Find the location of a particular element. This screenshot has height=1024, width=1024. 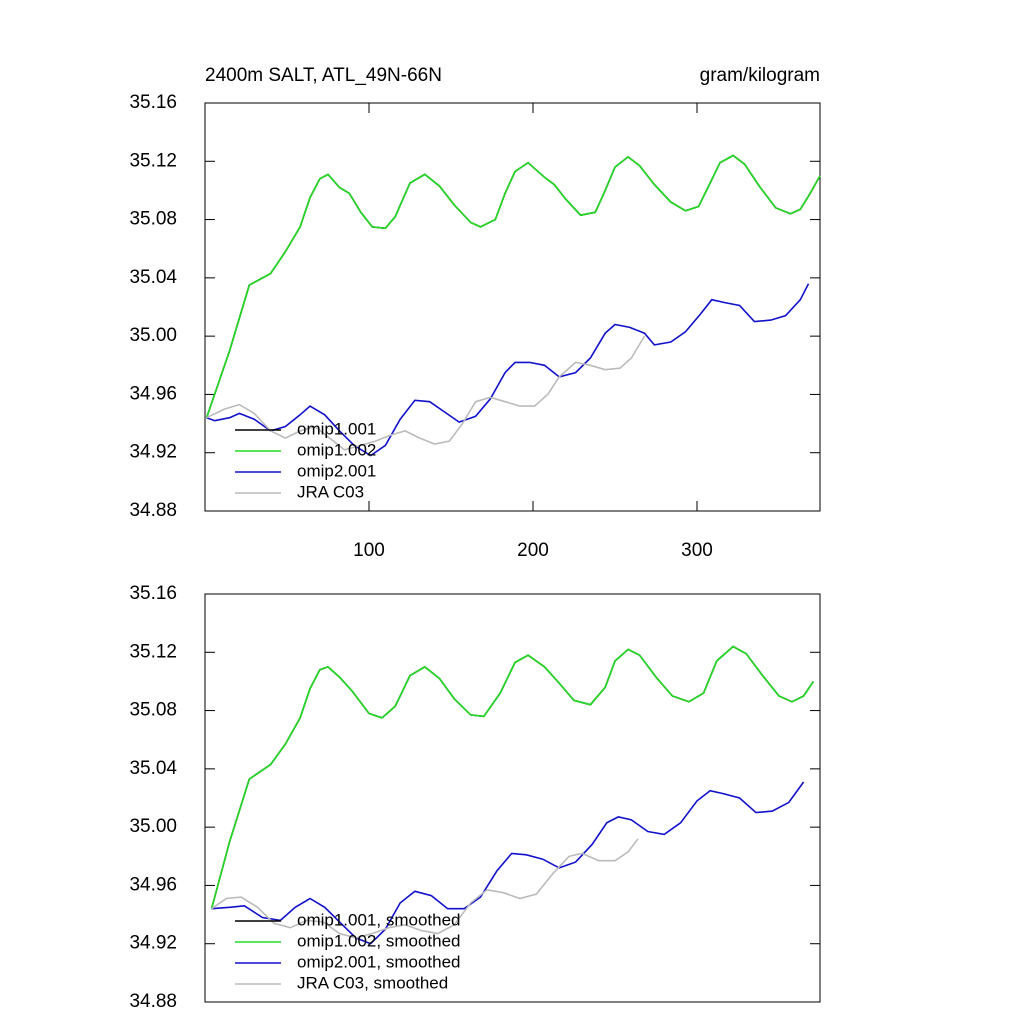

x-tick-label: 300 is located at coordinates (697, 550).